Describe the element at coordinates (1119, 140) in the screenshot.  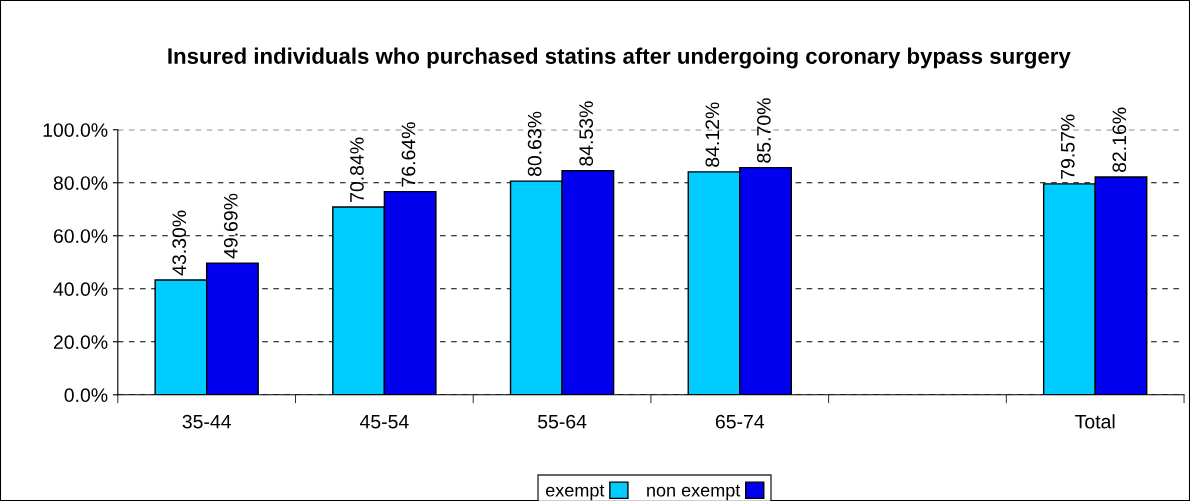
I see `data-label: 82.16%` at that location.